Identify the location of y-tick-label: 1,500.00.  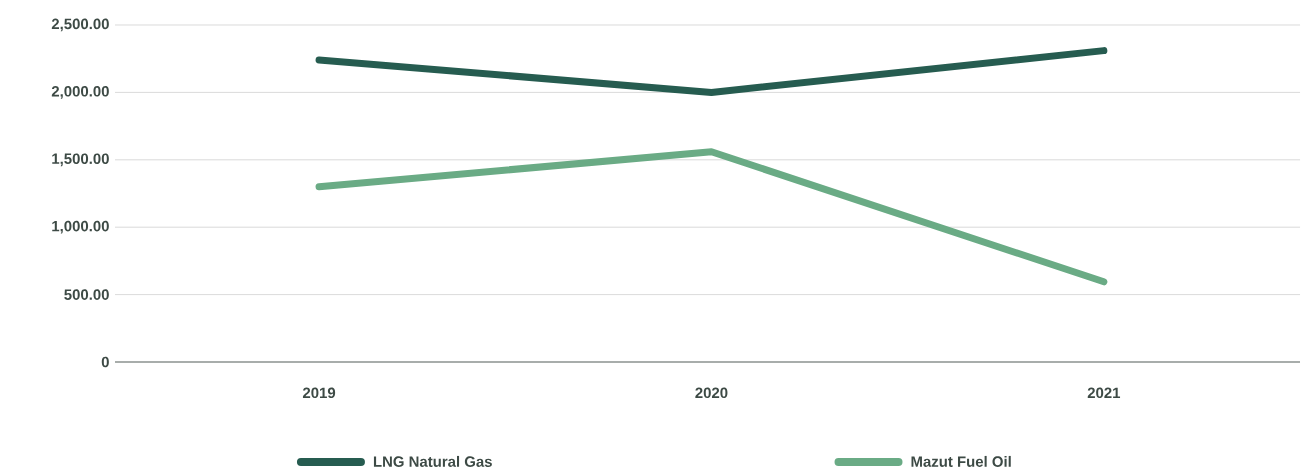
(80, 160).